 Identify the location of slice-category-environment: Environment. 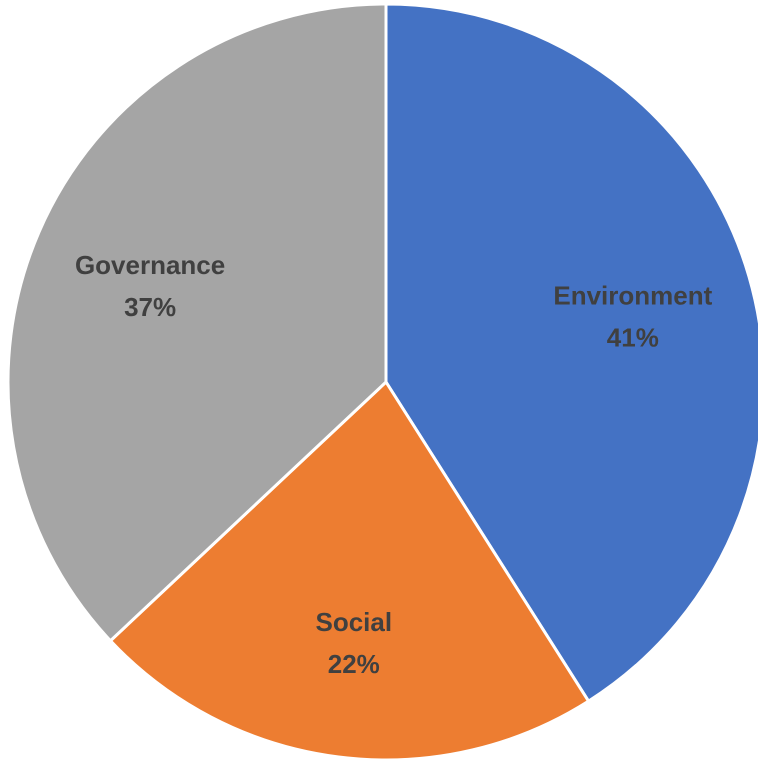
(632, 295).